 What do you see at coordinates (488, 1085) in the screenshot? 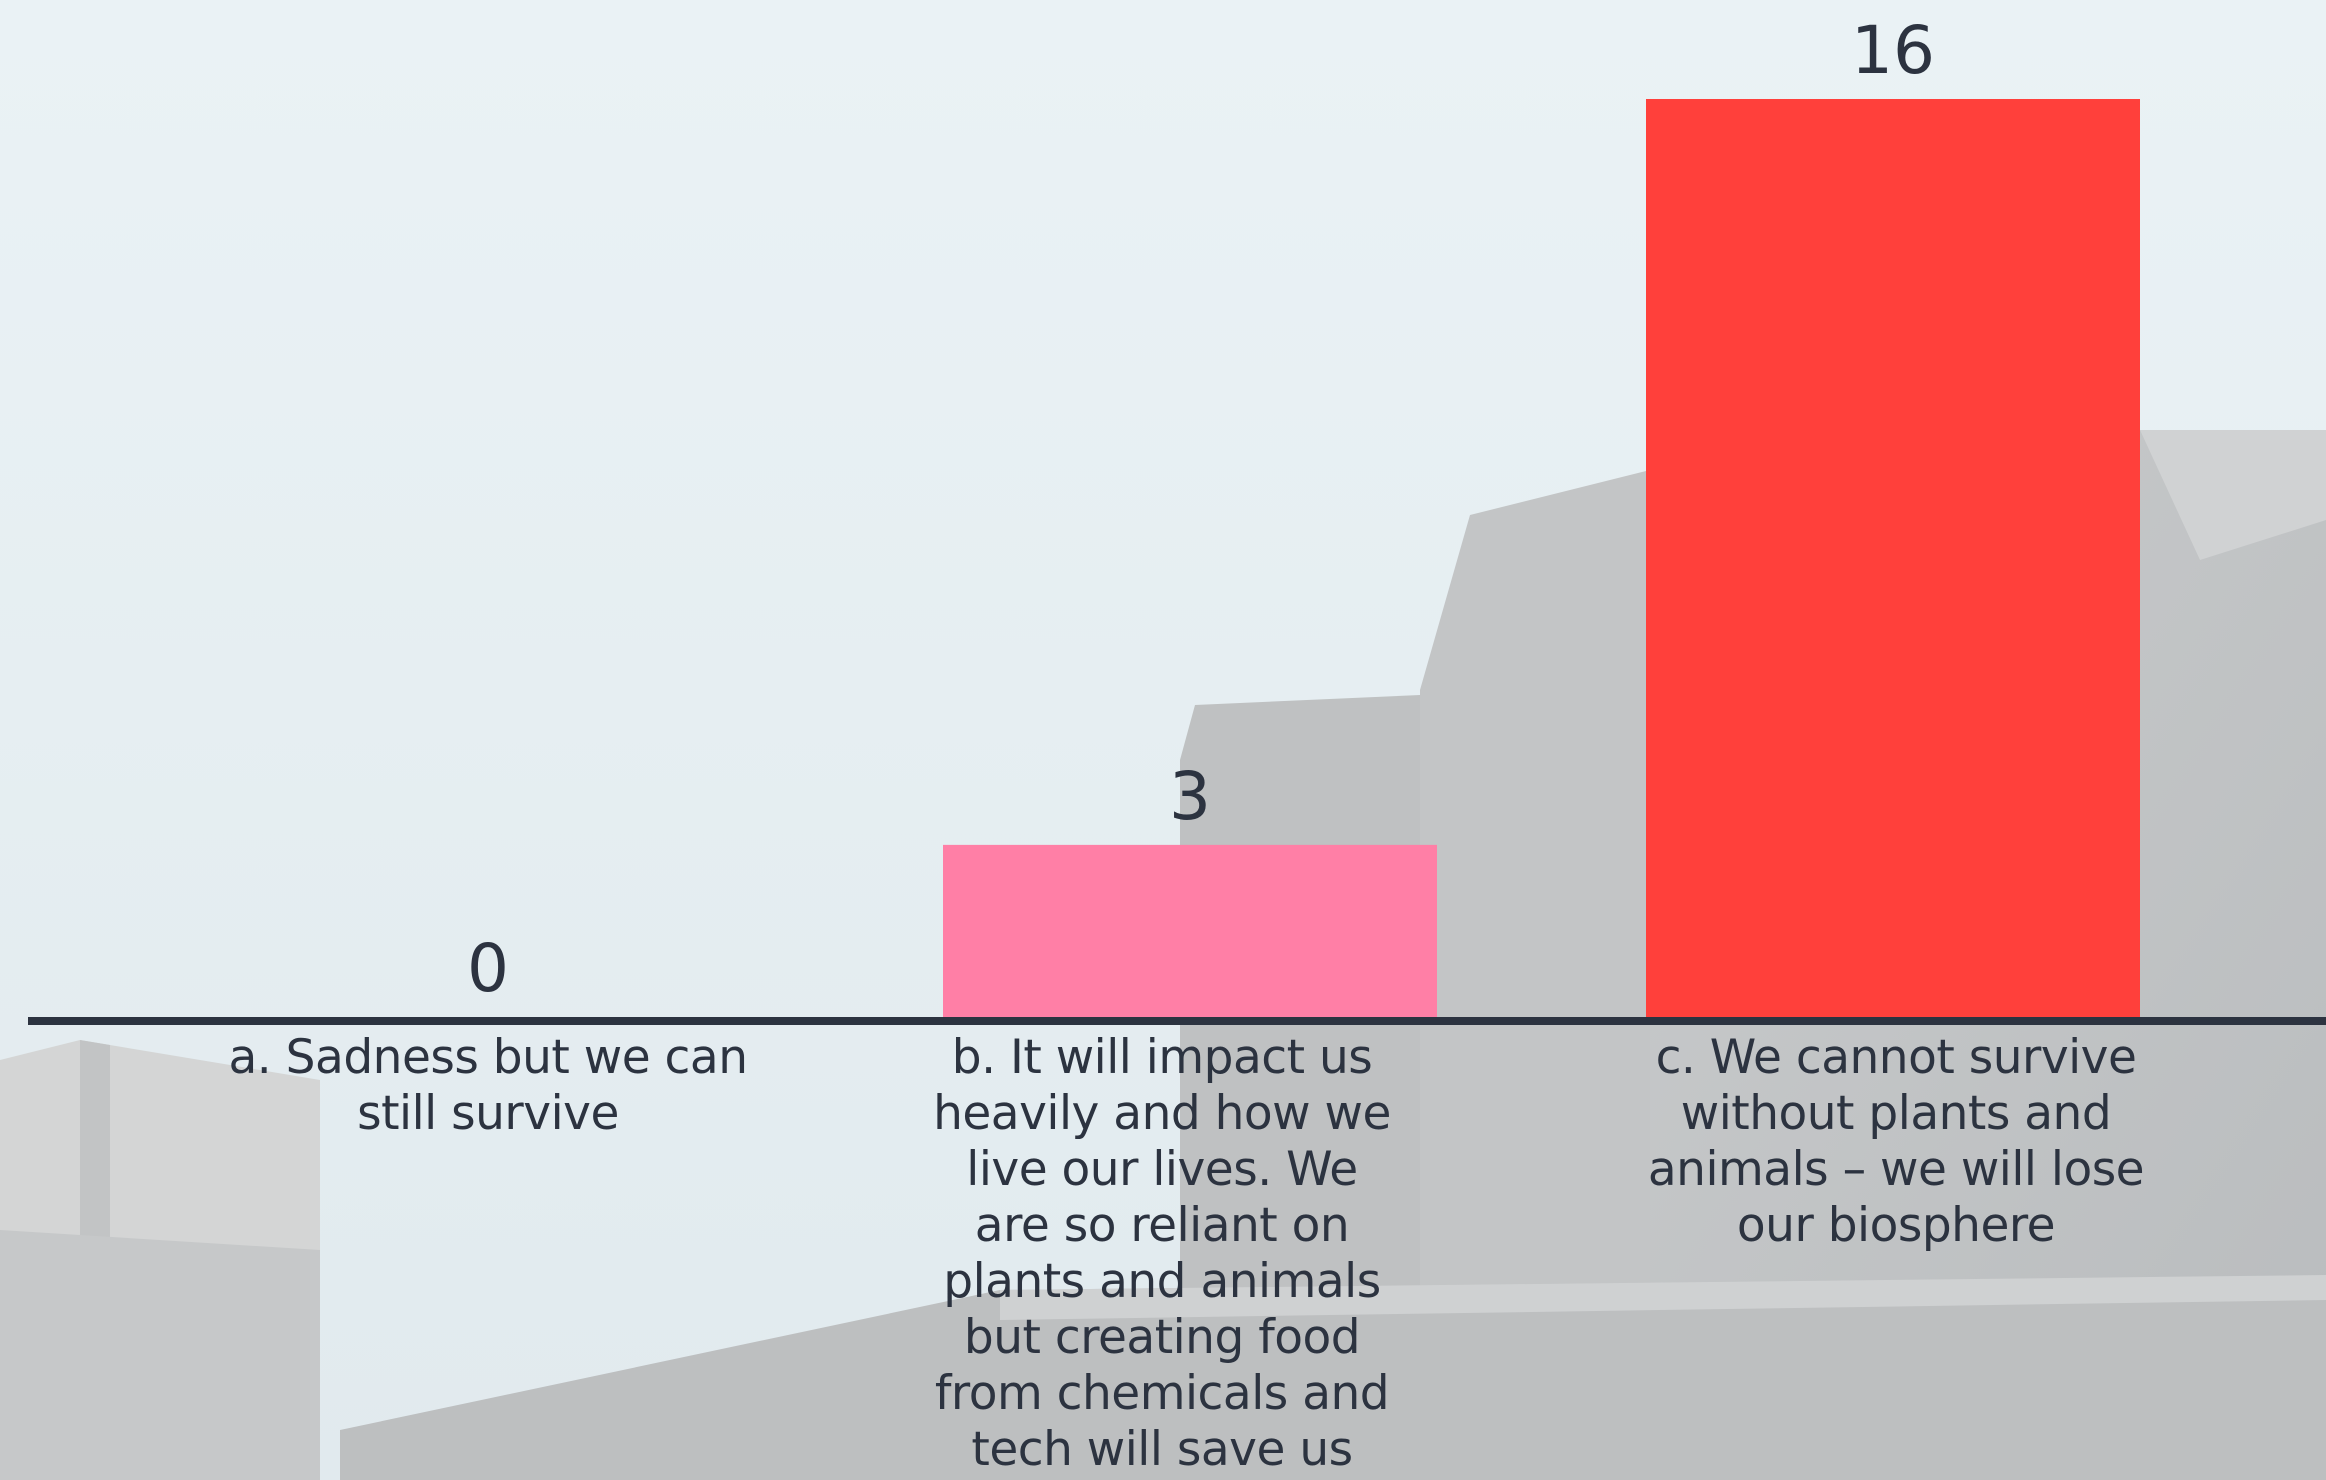
I see `category-label-a: a. Sadness but we can still survive` at bounding box center [488, 1085].